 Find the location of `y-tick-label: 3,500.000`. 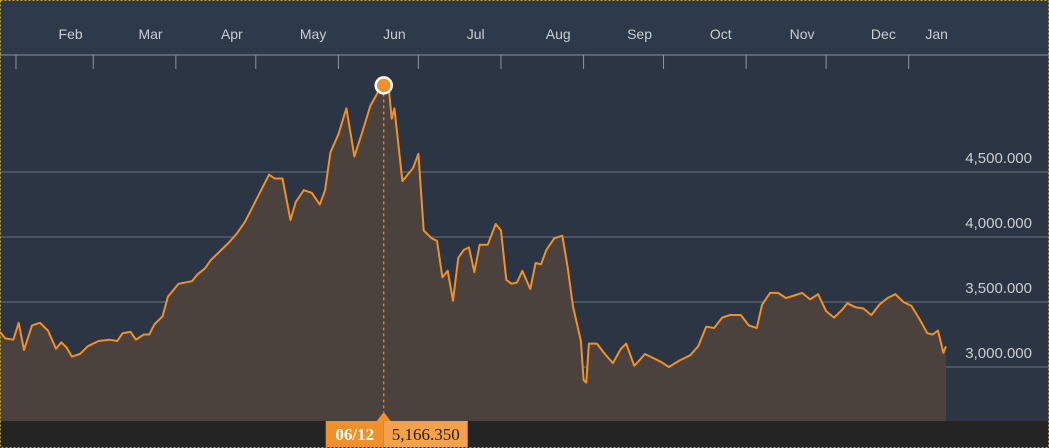

y-tick-label: 3,500.000 is located at coordinates (998, 288).